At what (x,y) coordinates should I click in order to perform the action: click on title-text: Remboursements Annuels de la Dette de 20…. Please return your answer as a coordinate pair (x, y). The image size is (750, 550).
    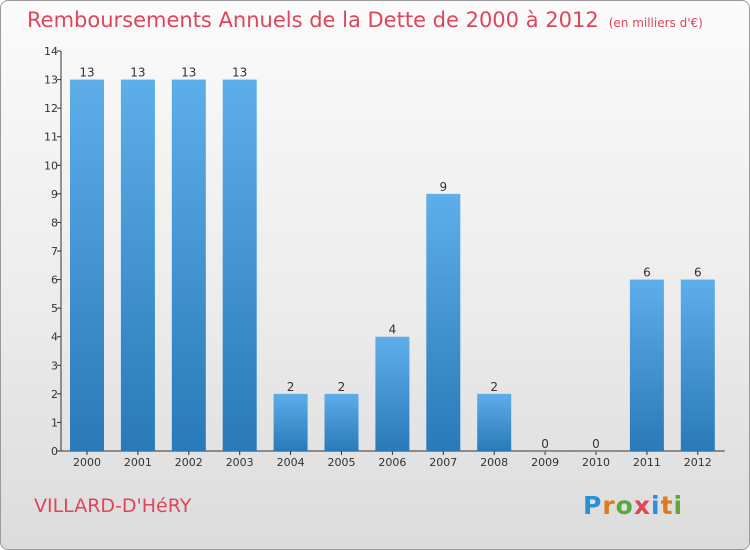
    Looking at the image, I should click on (313, 20).